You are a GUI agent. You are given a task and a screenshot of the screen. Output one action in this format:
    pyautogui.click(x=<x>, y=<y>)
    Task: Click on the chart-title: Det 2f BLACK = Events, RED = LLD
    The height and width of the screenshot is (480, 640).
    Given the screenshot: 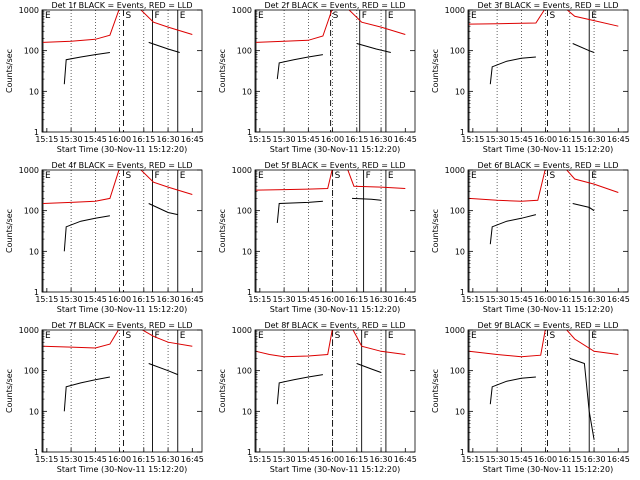 What is the action you would take?
    pyautogui.click(x=334, y=5)
    